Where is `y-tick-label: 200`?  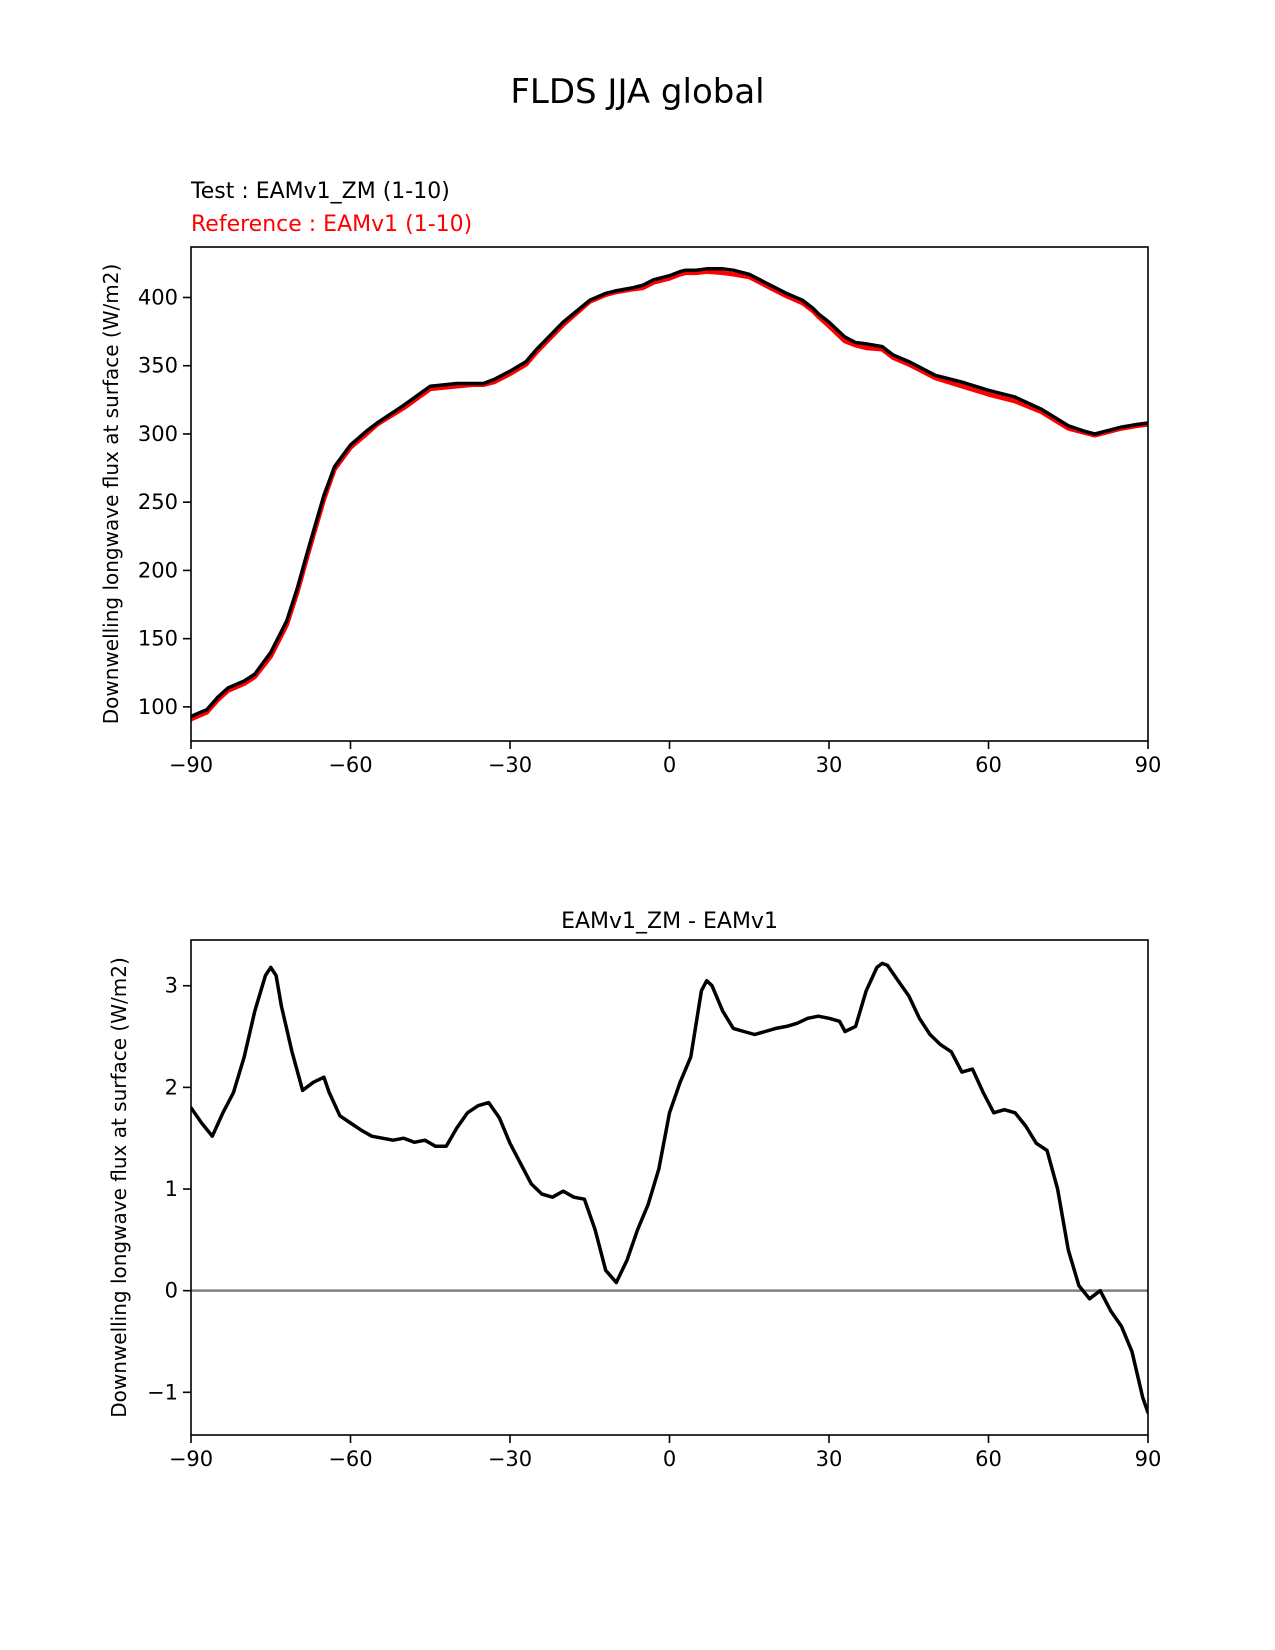 y-tick-label: 200 is located at coordinates (158, 570).